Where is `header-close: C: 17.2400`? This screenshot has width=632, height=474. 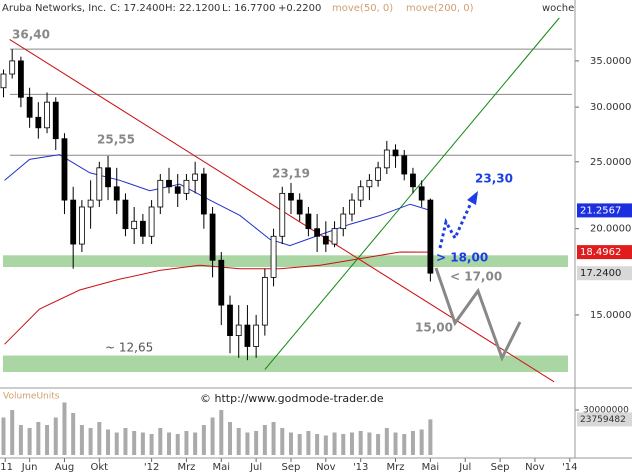 header-close: C: 17.2400 is located at coordinates (137, 8).